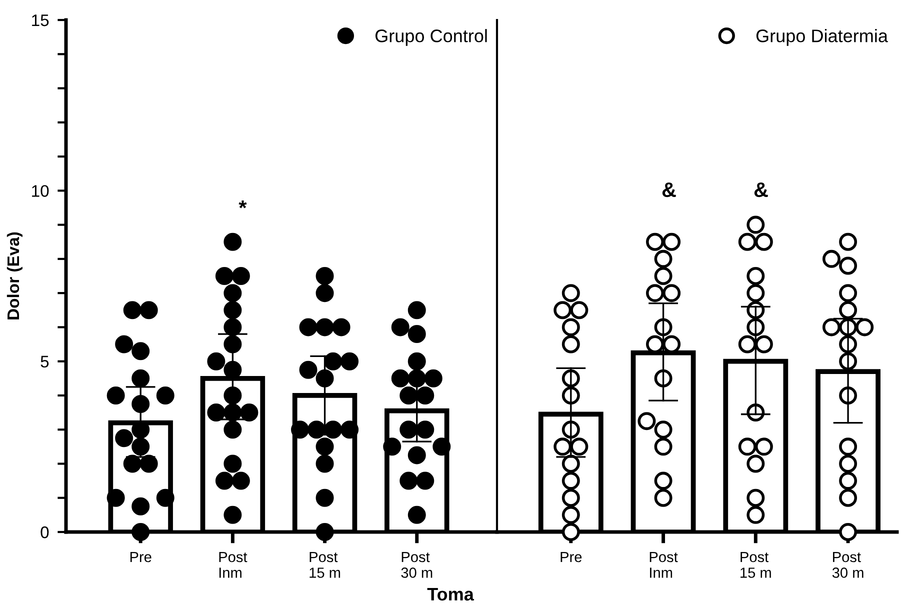 The width and height of the screenshot is (901, 606). What do you see at coordinates (431, 37) in the screenshot?
I see `legend-label: Grupo Control` at bounding box center [431, 37].